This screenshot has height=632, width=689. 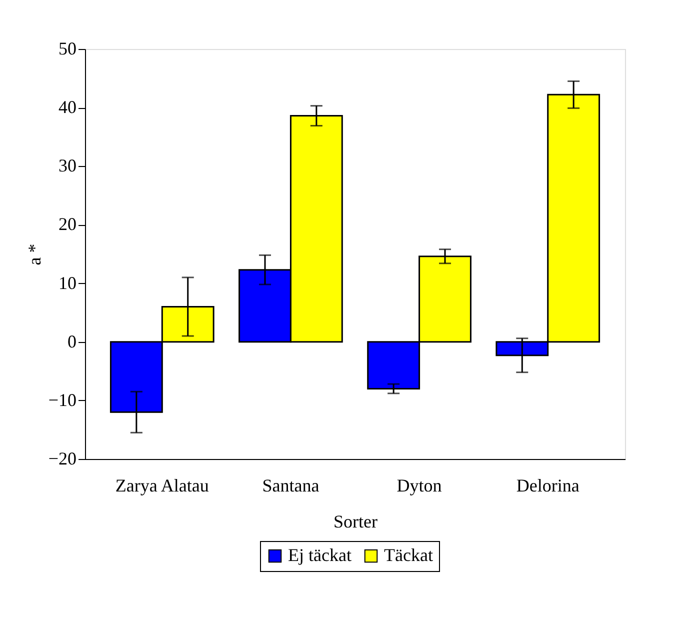 I want to click on y-tick-label: 0, so click(x=72, y=341).